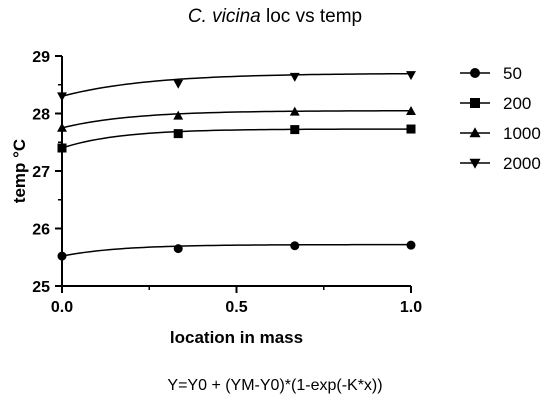 The width and height of the screenshot is (550, 407). I want to click on chart-title-rest: loc vs temp, so click(311, 16).